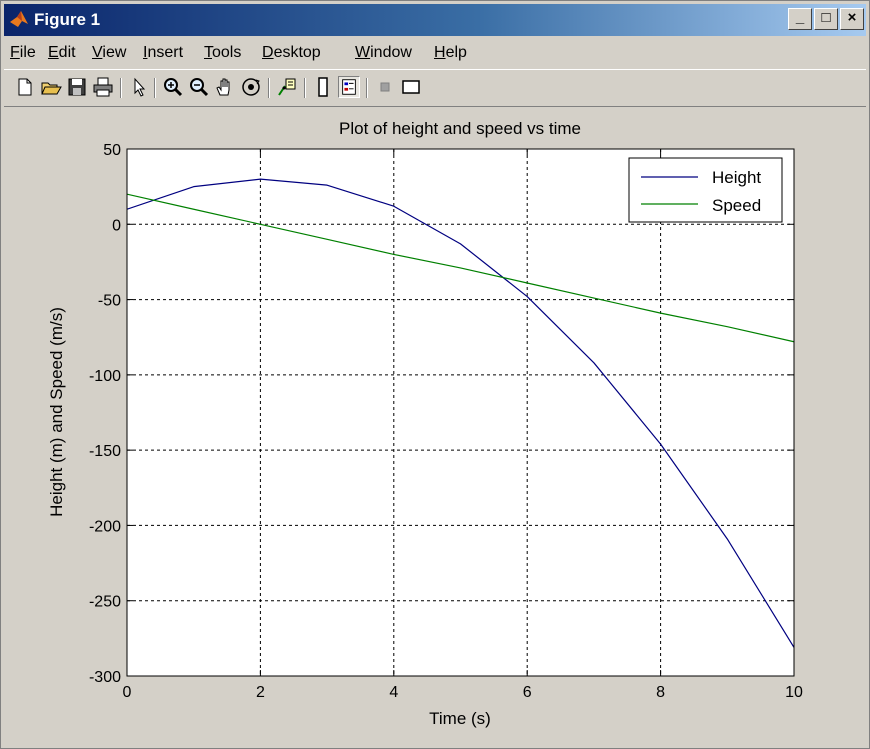 This screenshot has width=870, height=749. Describe the element at coordinates (53, 52) in the screenshot. I see `menu-edit-accel: E` at that location.